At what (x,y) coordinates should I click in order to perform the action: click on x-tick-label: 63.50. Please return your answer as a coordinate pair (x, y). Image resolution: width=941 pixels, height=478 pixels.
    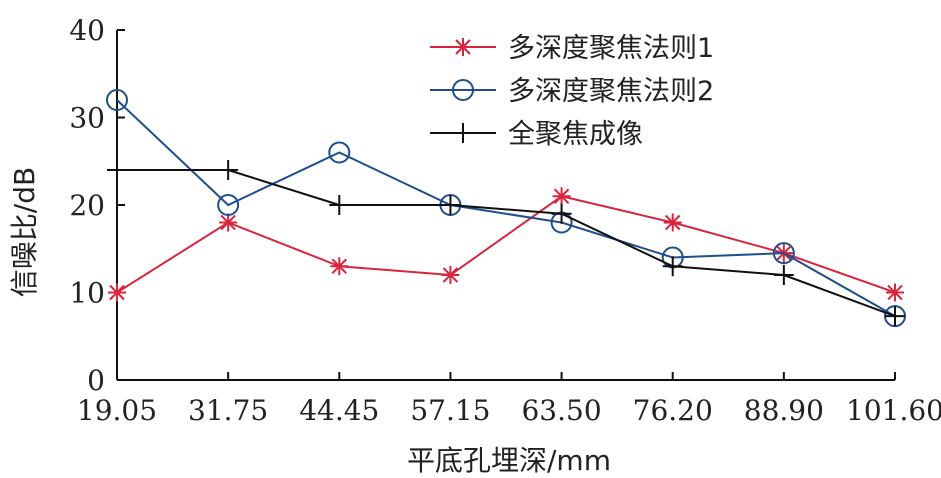
    Looking at the image, I should click on (561, 410).